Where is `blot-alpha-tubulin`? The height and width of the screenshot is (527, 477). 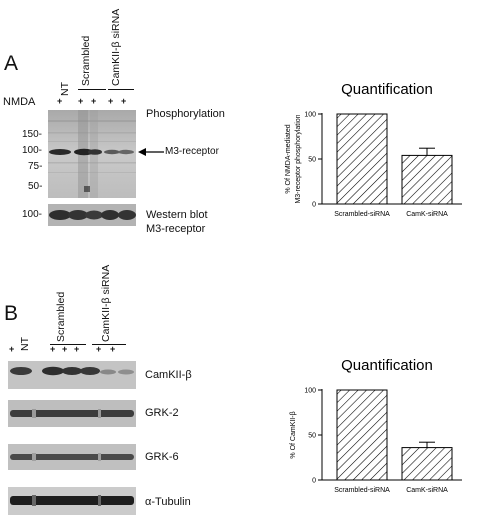
blot-alpha-tubulin is located at coordinates (72, 501).